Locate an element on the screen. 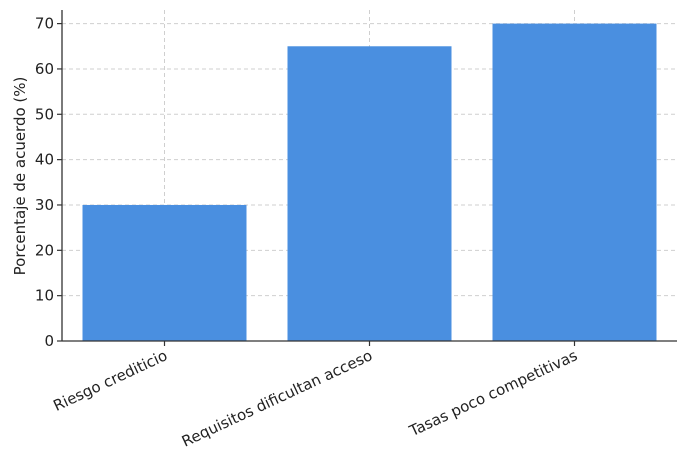 This screenshot has width=678, height=455. y-axis-title: Porcentaje de acuerdo (%) is located at coordinates (20, 176).